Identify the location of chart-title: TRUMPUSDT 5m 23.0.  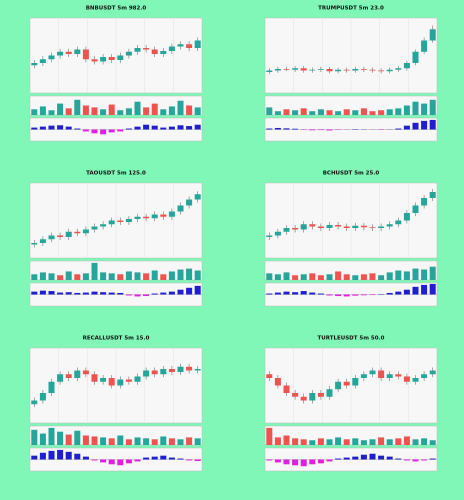
(351, 9).